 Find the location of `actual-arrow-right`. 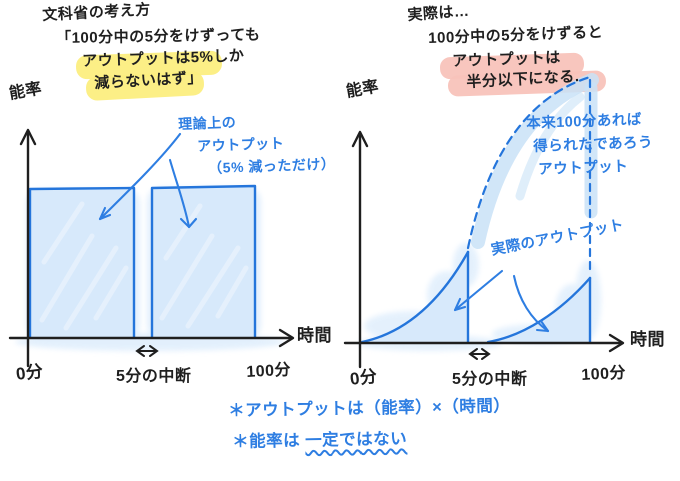

actual-arrow-right is located at coordinates (531, 303).